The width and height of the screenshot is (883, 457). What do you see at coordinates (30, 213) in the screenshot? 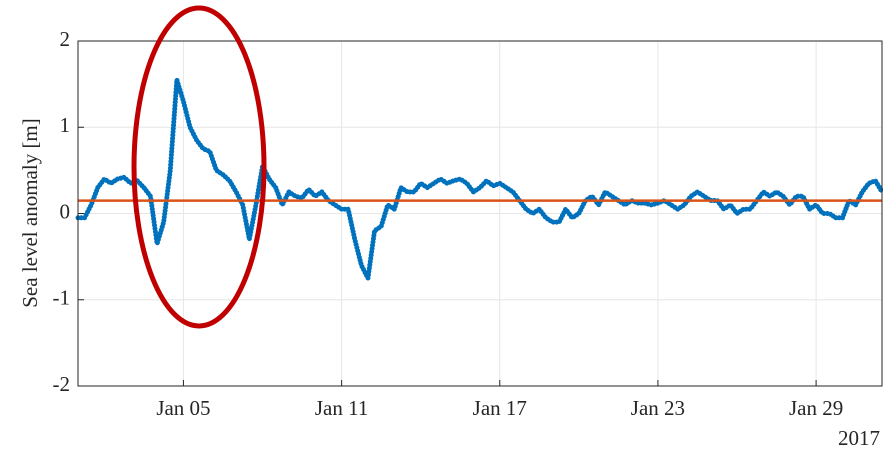
I see `y-axis-label: Sea level anomaly [m]` at bounding box center [30, 213].